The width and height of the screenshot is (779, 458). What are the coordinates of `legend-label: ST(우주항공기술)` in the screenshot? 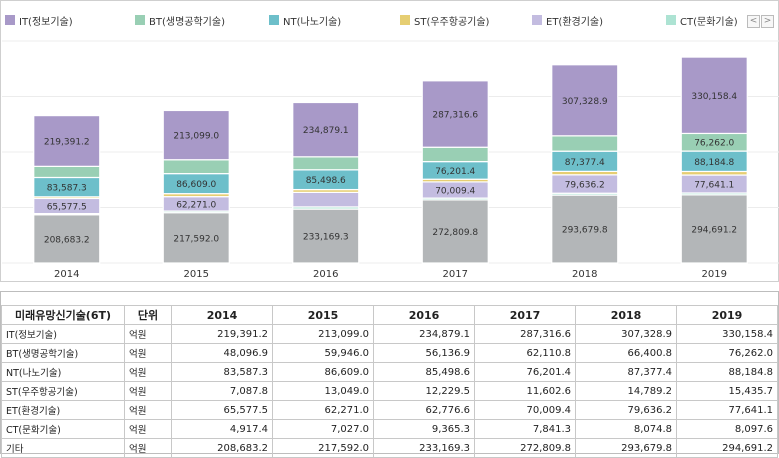 It's located at (452, 22).